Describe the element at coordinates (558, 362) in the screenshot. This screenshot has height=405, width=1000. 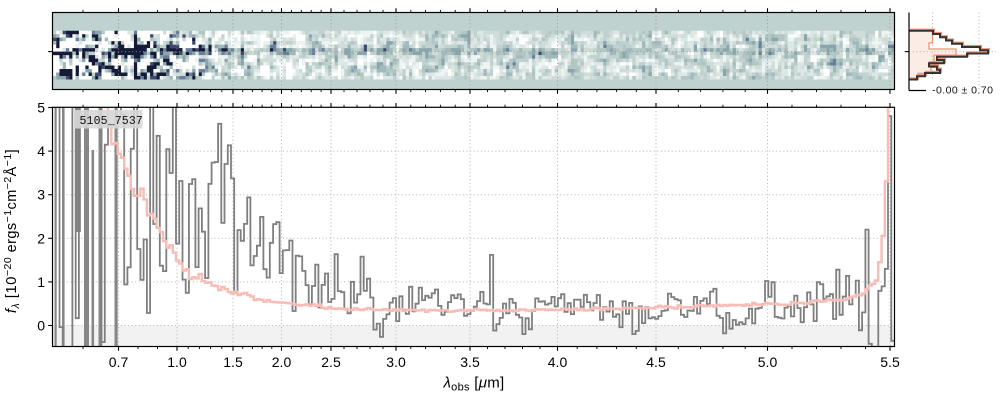
I see `svg-text: 4.0` at that location.